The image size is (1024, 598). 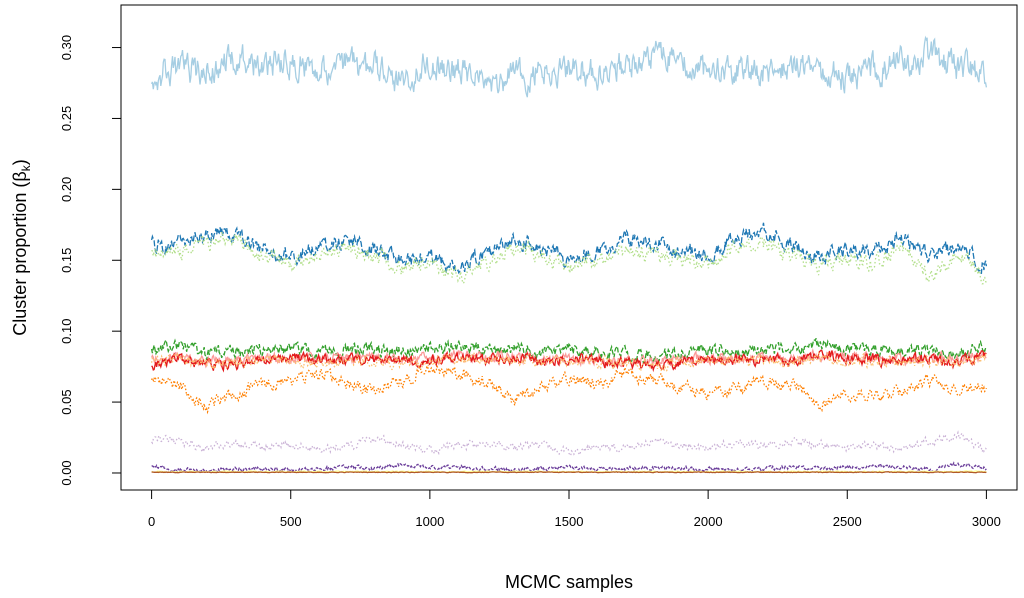 What do you see at coordinates (66, 260) in the screenshot?
I see `y-tick-label: 0.15` at bounding box center [66, 260].